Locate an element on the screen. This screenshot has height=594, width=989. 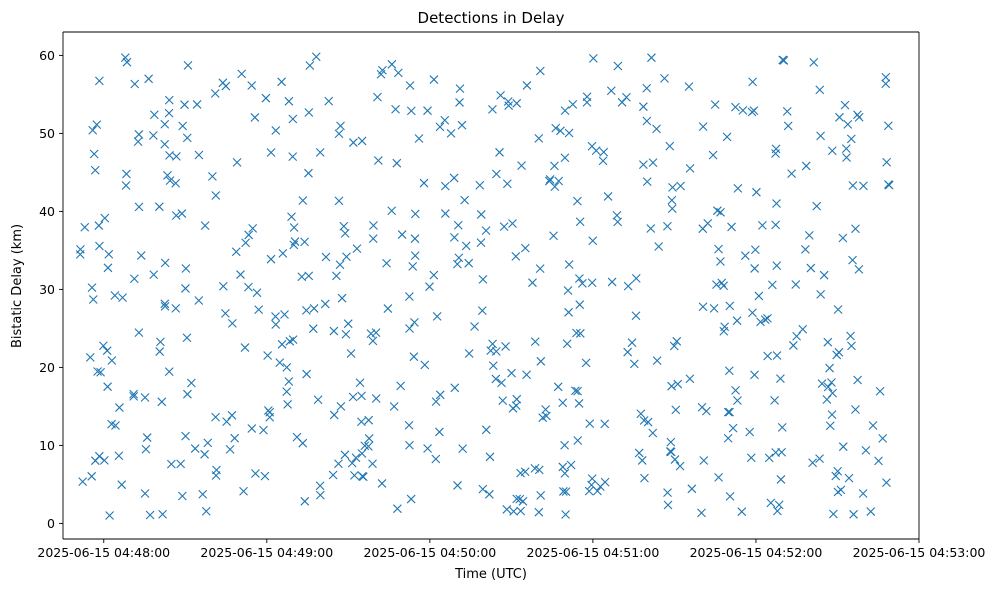
y-tick-label: 50 is located at coordinates (47, 133).